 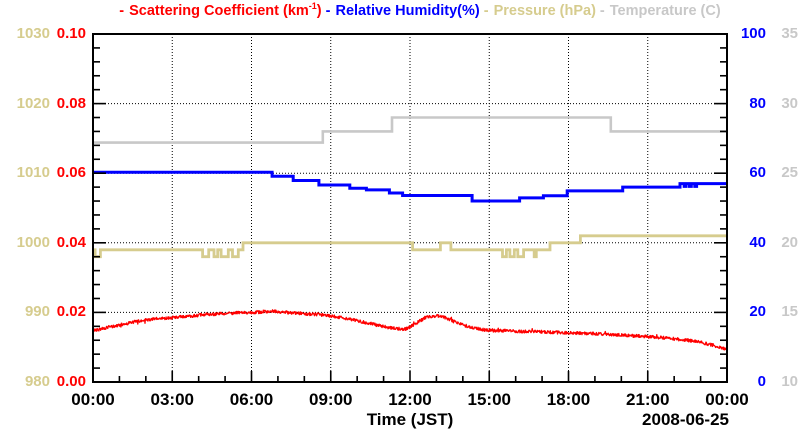 I want to click on degree-icon: °, so click(x=707, y=3).